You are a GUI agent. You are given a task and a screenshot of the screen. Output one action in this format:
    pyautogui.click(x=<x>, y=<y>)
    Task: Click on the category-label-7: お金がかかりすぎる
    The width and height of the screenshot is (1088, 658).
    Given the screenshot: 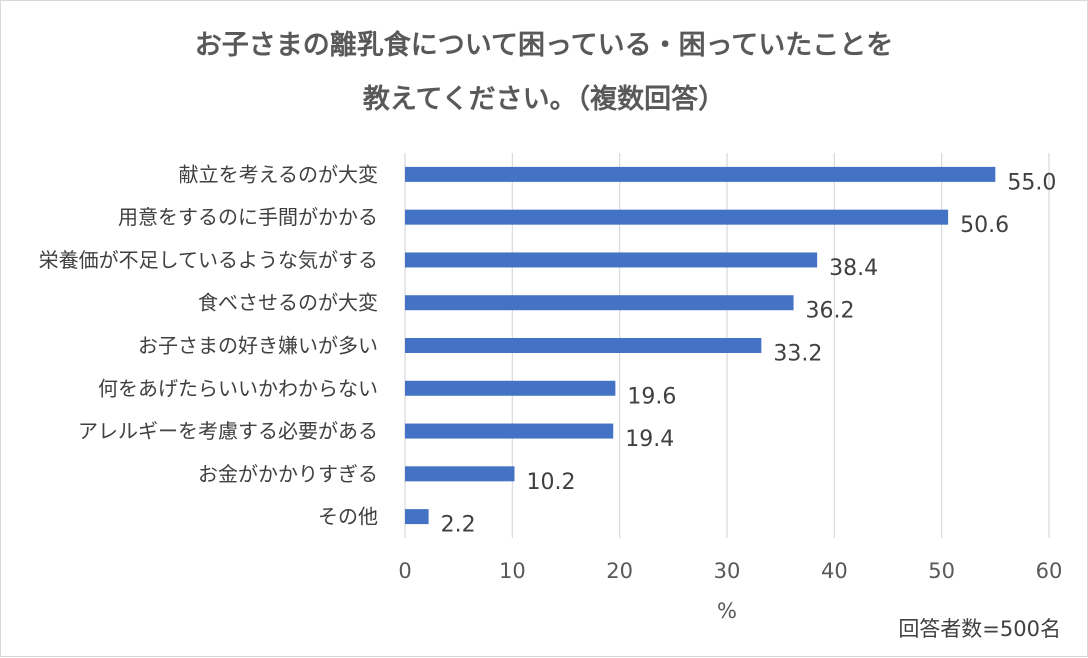 What is the action you would take?
    pyautogui.click(x=288, y=474)
    